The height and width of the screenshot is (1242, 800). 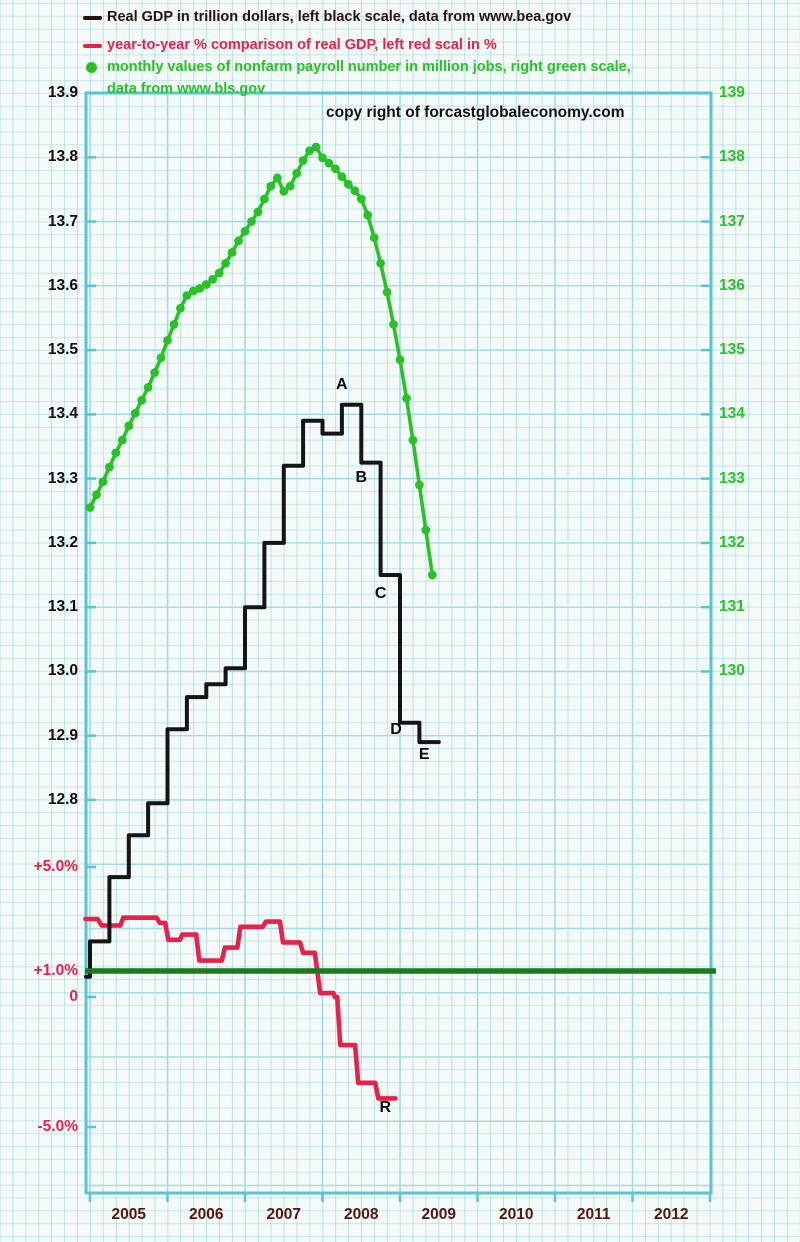 I want to click on right-jobs-tick-label: 134, so click(x=732, y=414).